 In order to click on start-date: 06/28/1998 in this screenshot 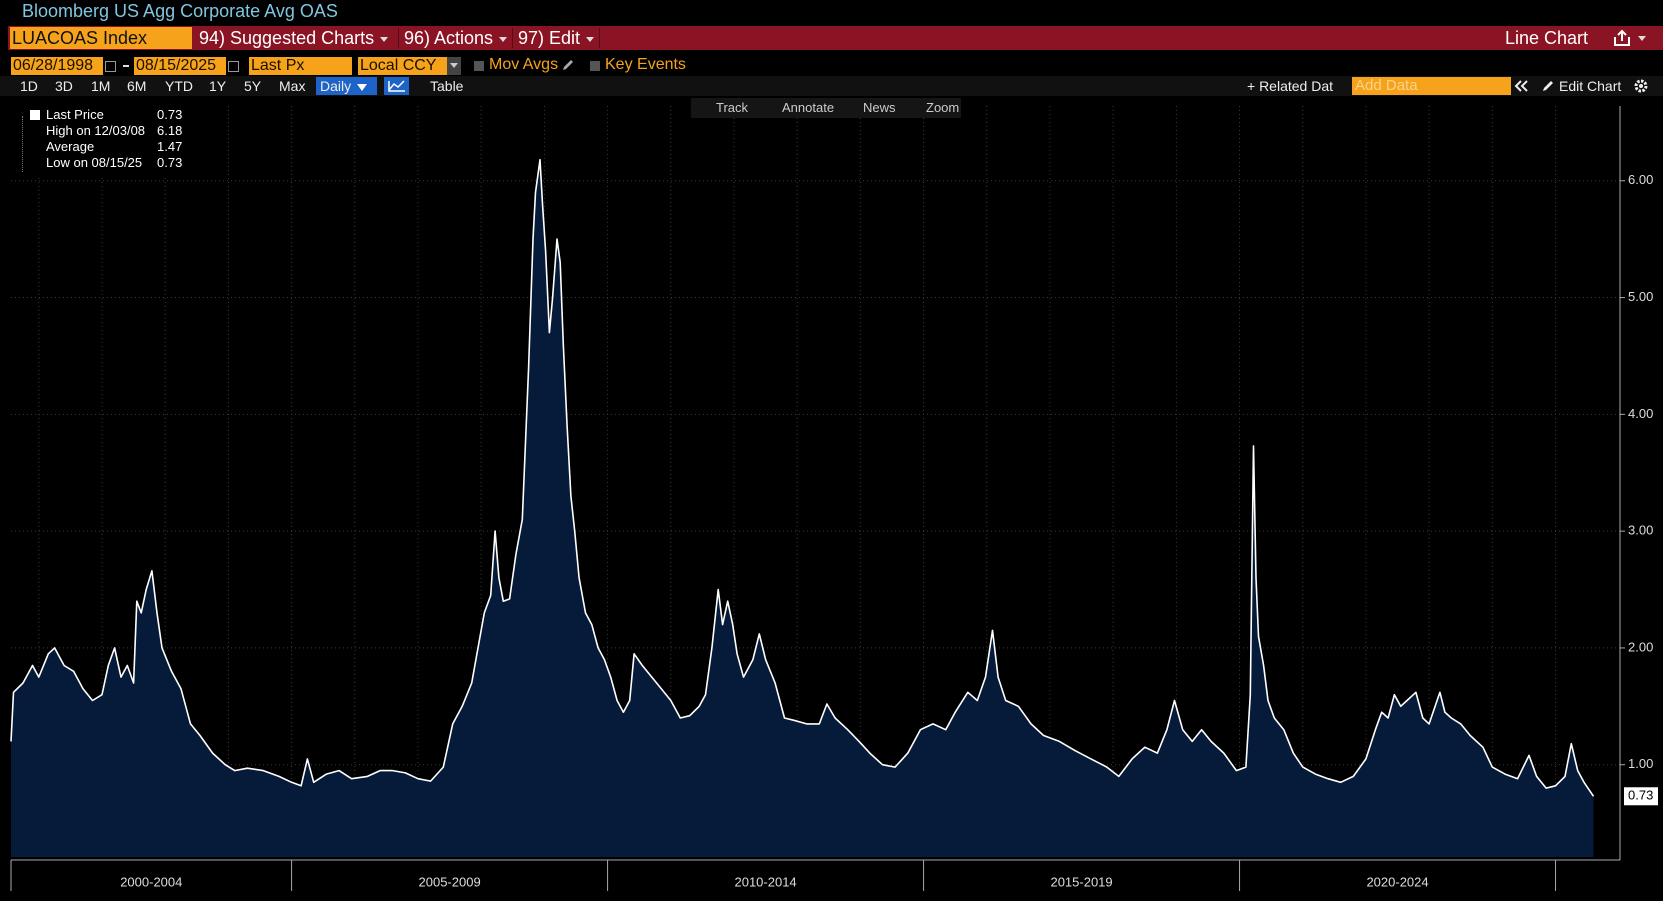, I will do `click(57, 66)`.